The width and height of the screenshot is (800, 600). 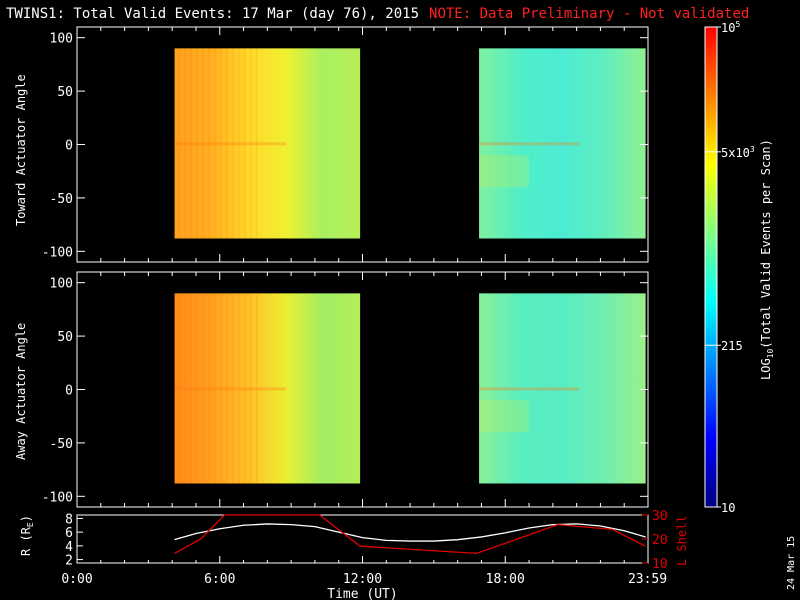 What do you see at coordinates (362, 579) in the screenshot?
I see `orbit-xtick-label: 12:00` at bounding box center [362, 579].